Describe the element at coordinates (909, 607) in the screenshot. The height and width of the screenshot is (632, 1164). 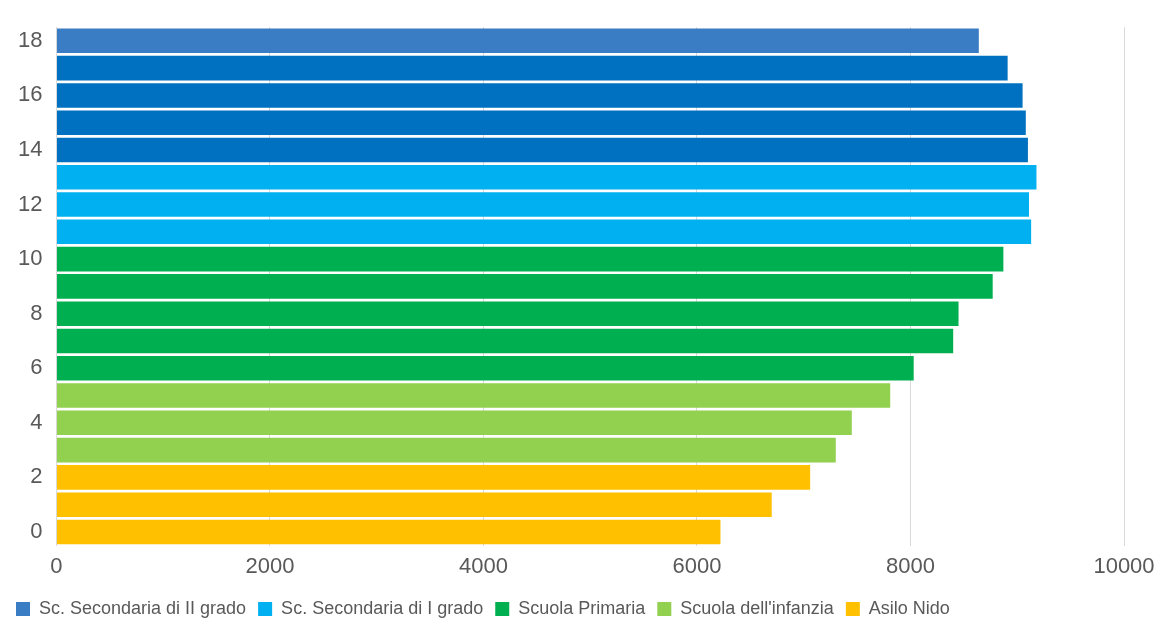
I see `legend-label: Asilo Nido` at that location.